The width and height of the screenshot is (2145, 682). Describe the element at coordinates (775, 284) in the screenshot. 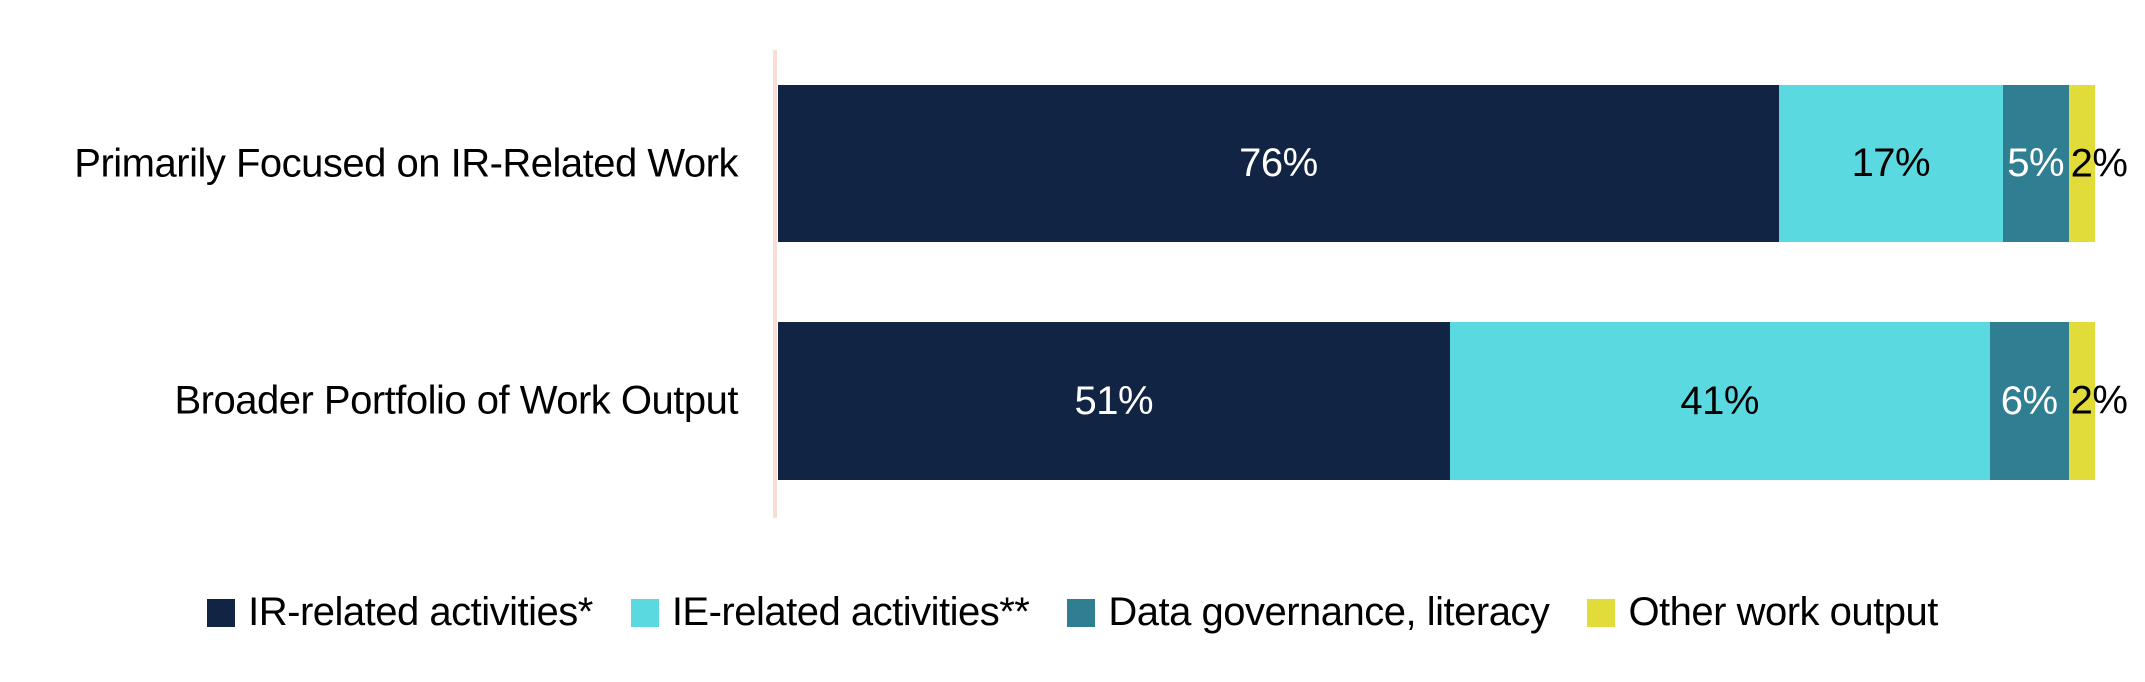

I see `y-axis-line` at that location.